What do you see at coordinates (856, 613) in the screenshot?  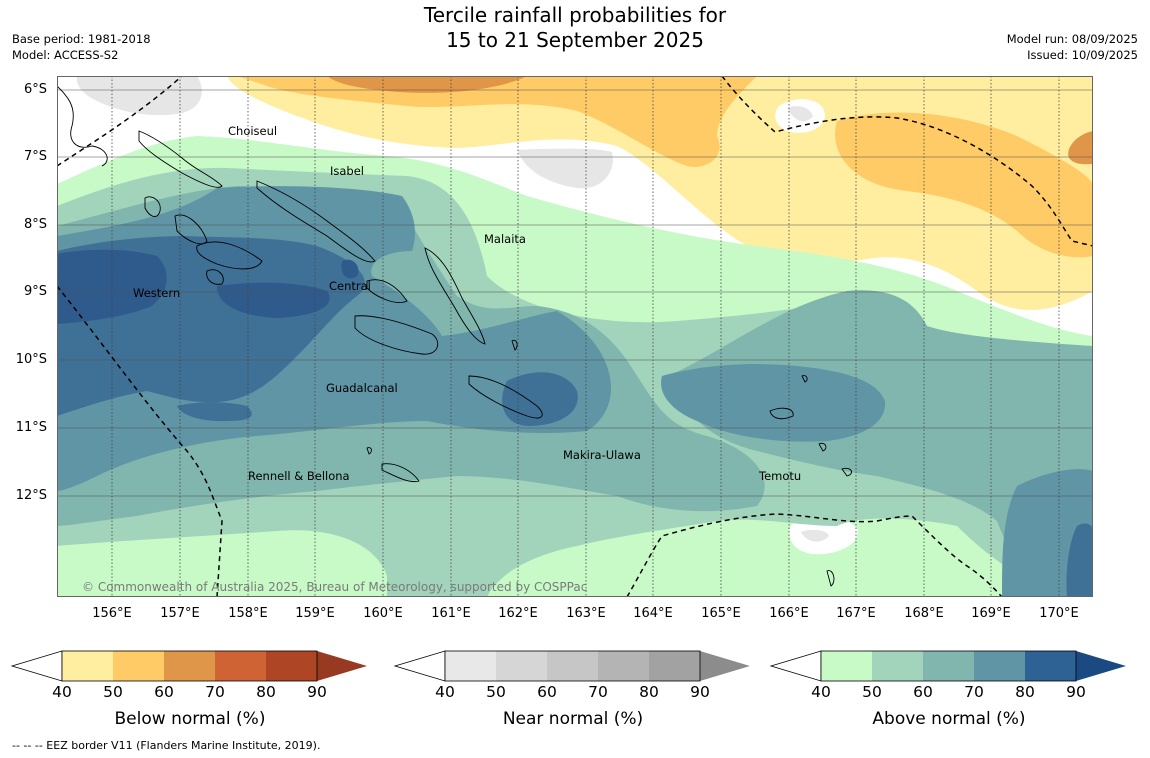 I see `lon-label-167e: 167°E` at bounding box center [856, 613].